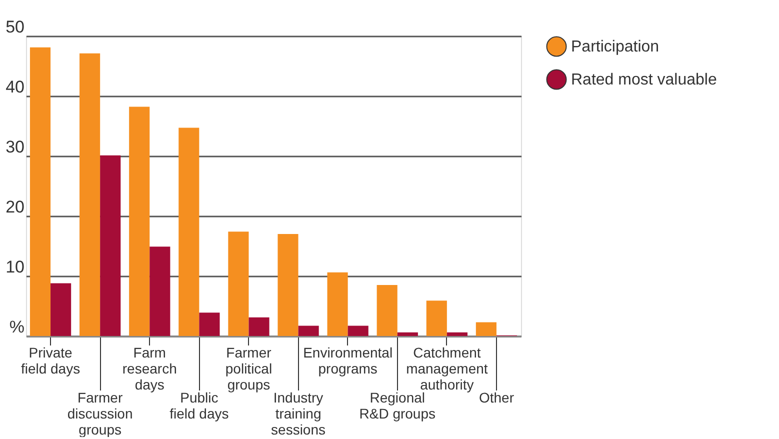 Image resolution: width=779 pixels, height=439 pixels. I want to click on y-tick-label: %, so click(16, 327).